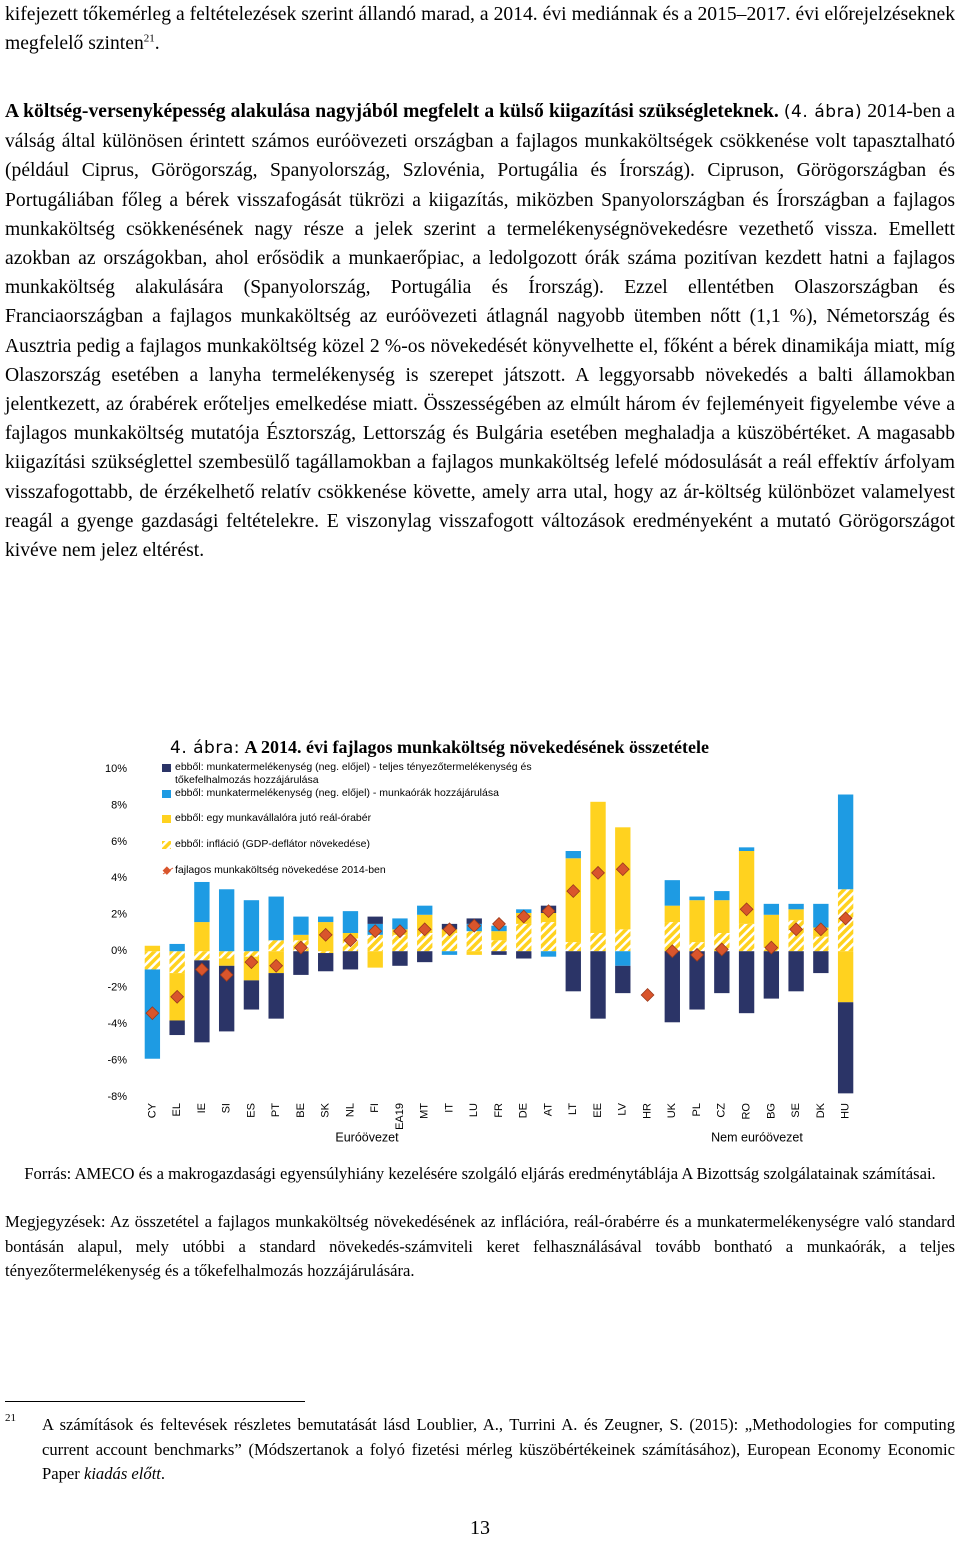  I want to click on x-tick-label: DE, so click(524, 1110).